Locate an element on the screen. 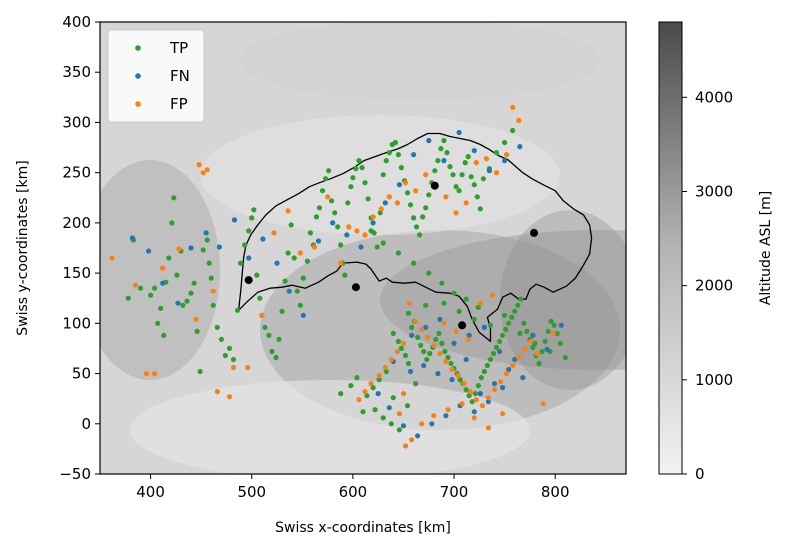 This screenshot has width=791, height=552. colorbar-tick-label: 2000 is located at coordinates (714, 286).